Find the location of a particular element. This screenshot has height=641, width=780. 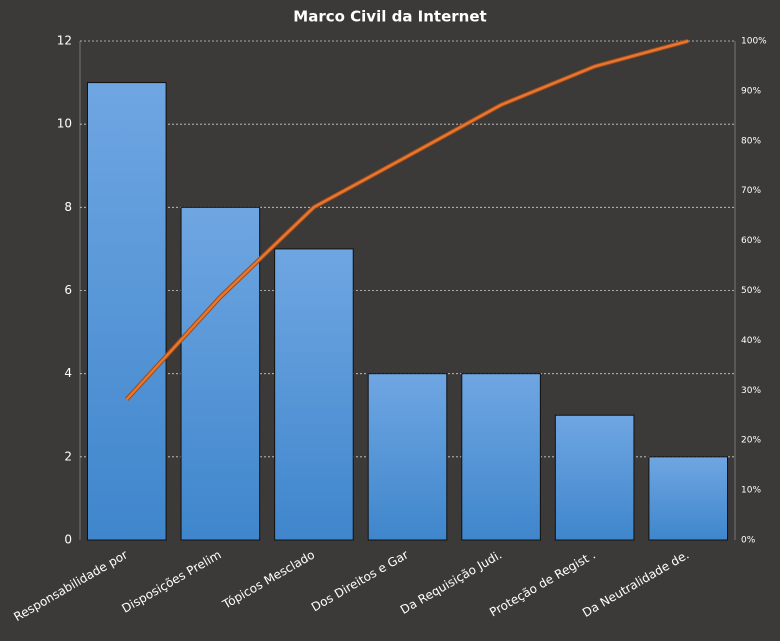

y2-tick-label: 50% is located at coordinates (751, 291).